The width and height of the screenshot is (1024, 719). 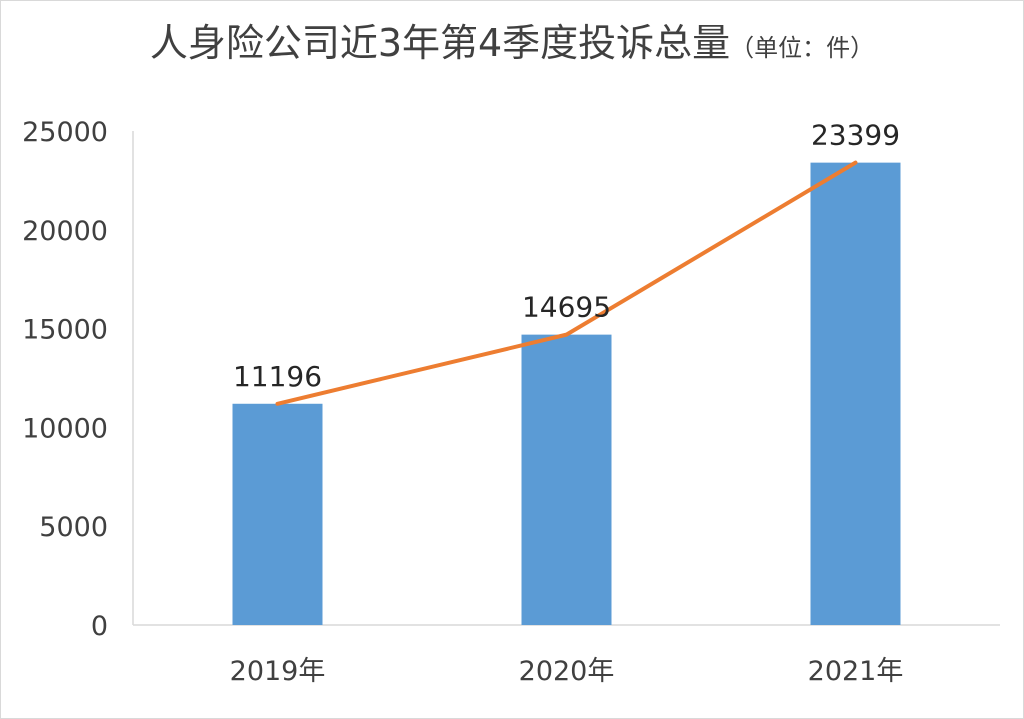 I want to click on y-axis-ticks: 0 5000 10000 15000 20000 25000, so click(x=65, y=379).